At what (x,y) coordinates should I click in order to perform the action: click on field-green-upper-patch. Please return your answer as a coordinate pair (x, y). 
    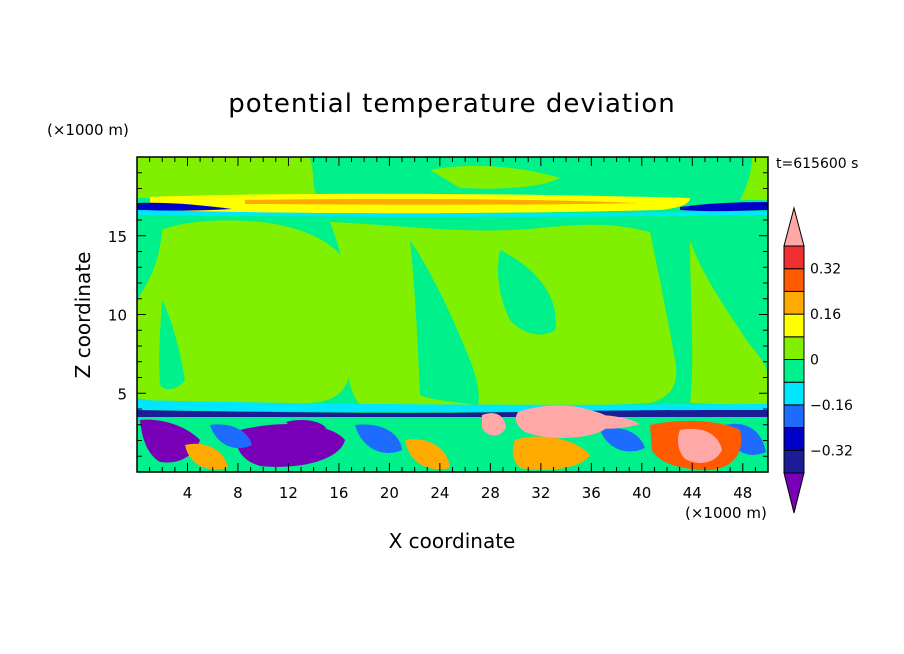
    Looking at the image, I should click on (495, 177).